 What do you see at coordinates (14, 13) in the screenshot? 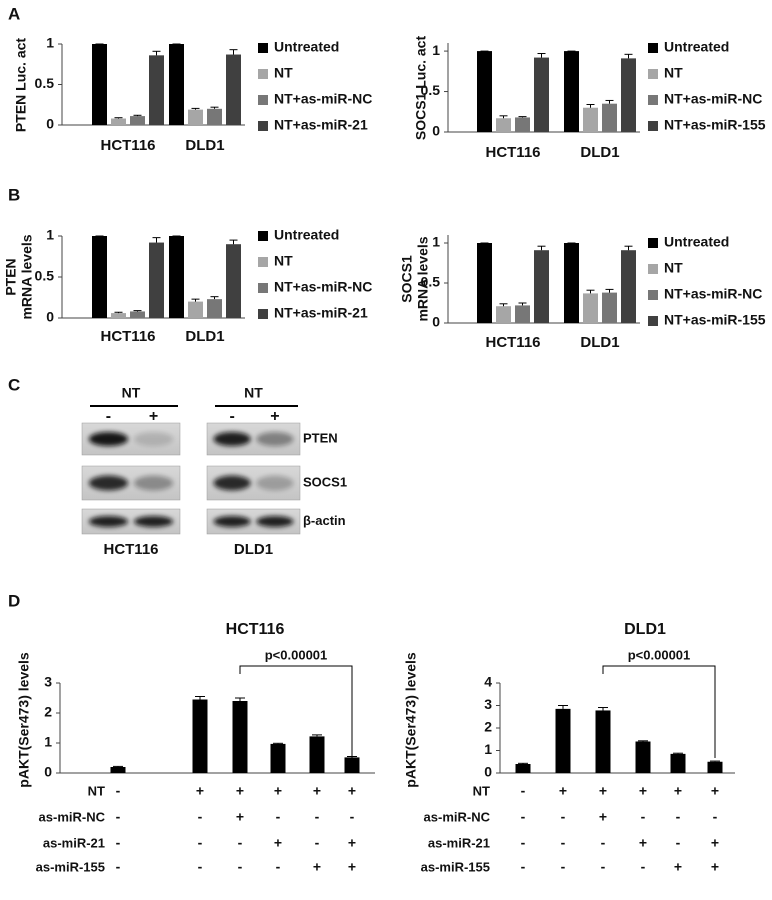
I see `panel-label: A` at bounding box center [14, 13].